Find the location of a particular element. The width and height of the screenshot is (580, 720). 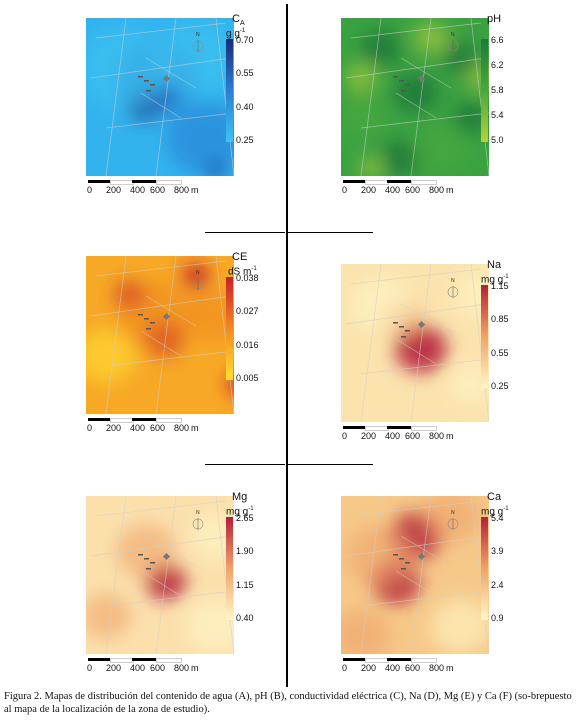

legend-tick-label: 0.005 is located at coordinates (247, 378).